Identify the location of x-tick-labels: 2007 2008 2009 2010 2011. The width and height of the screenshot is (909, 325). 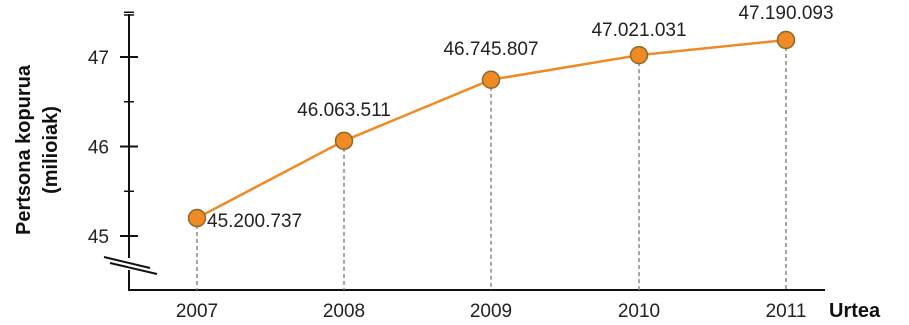
(491, 311).